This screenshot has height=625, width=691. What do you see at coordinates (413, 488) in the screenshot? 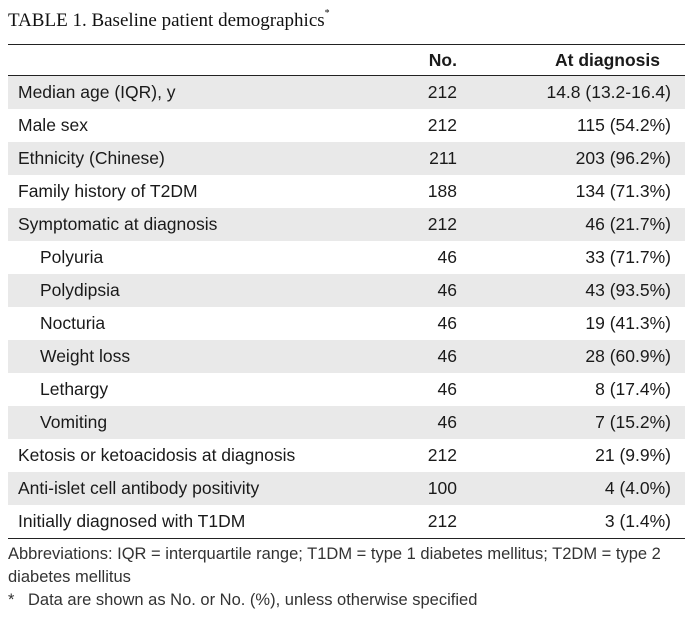
I see `row-n: 100` at bounding box center [413, 488].